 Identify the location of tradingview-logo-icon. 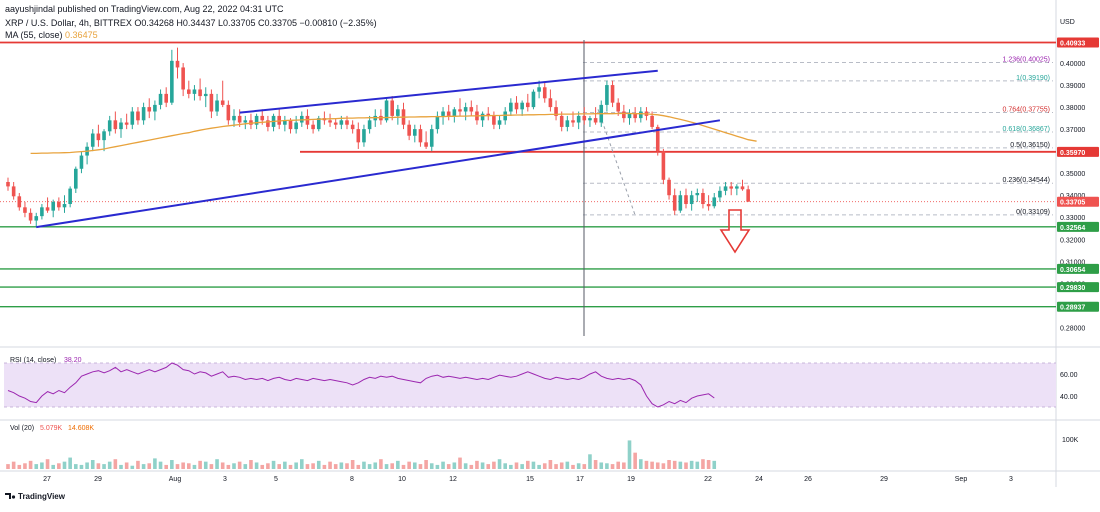
(10, 496).